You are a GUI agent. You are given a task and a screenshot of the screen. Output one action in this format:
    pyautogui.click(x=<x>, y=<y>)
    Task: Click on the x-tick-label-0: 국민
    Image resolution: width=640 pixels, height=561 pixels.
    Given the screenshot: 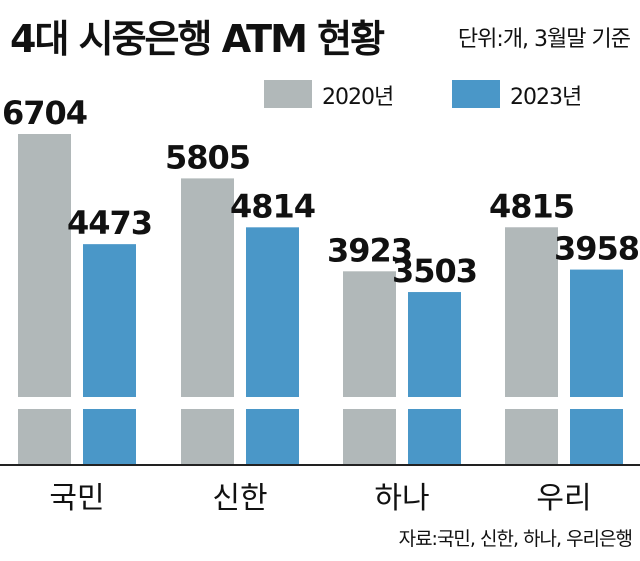 What is the action you would take?
    pyautogui.click(x=76, y=498)
    